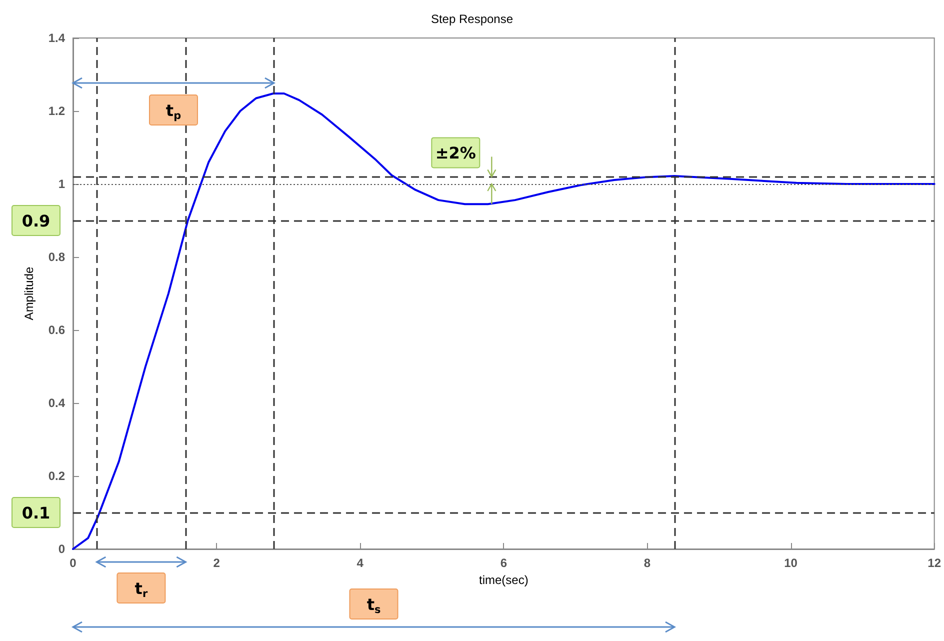 The height and width of the screenshot is (641, 944). I want to click on x-tick-label: 0, so click(73, 563).